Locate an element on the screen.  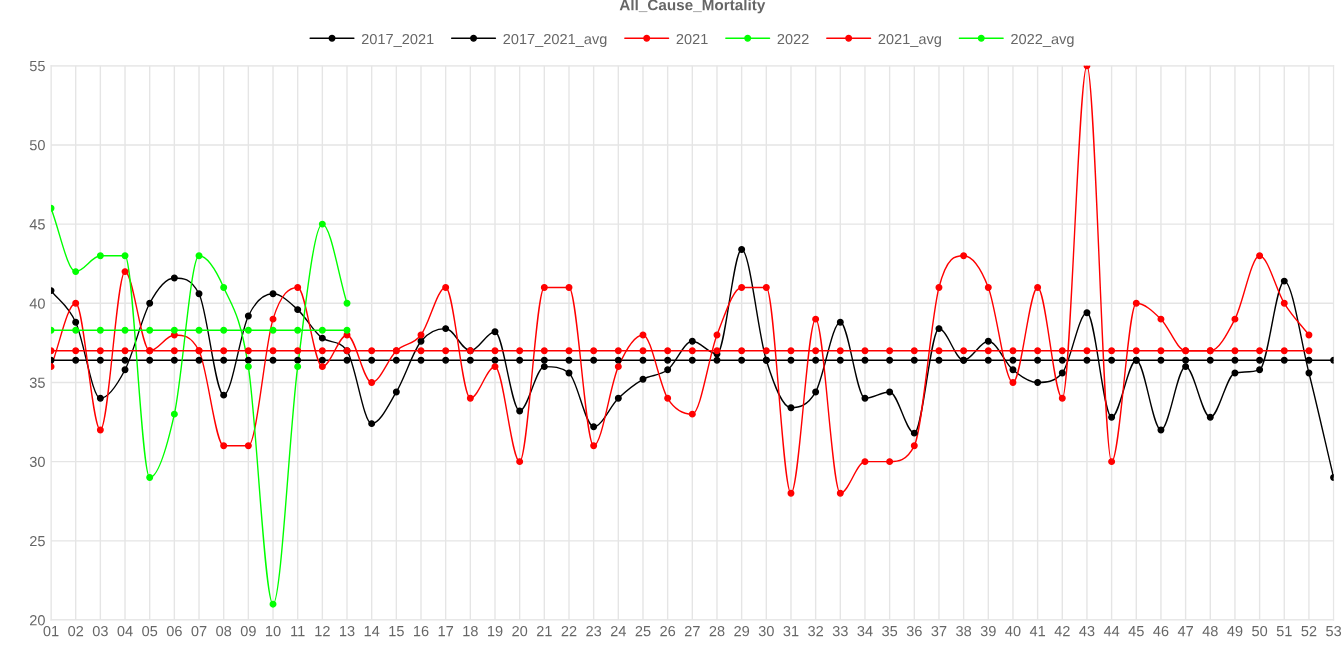
x-tick-label: 15 is located at coordinates (396, 631).